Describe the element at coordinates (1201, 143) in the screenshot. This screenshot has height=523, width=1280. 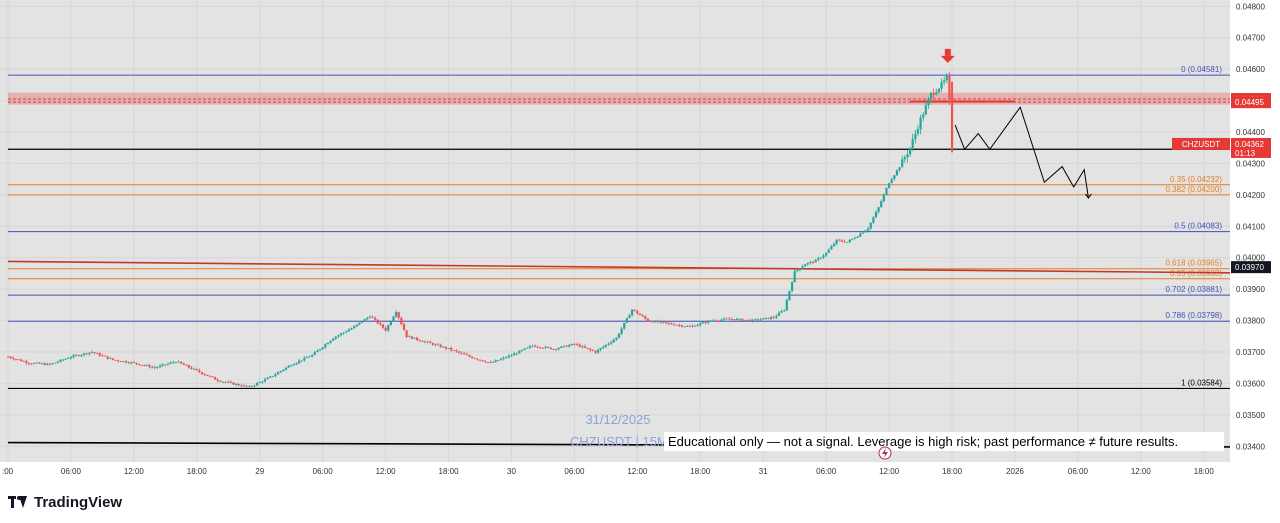
I see `symbol-tag-bg` at that location.